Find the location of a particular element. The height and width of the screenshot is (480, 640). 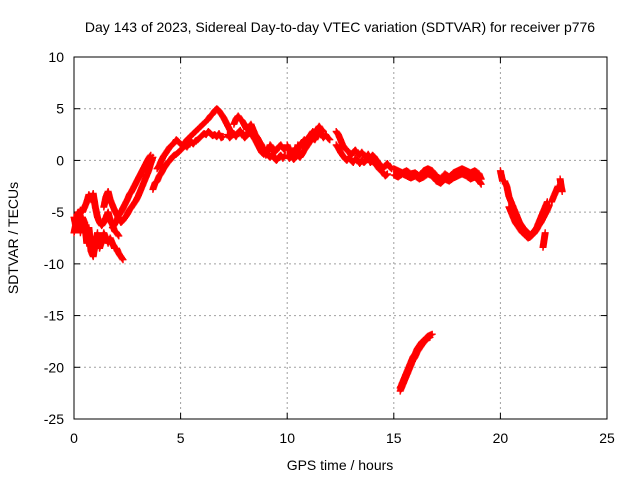

y-tick-label: 5 is located at coordinates (60, 109).